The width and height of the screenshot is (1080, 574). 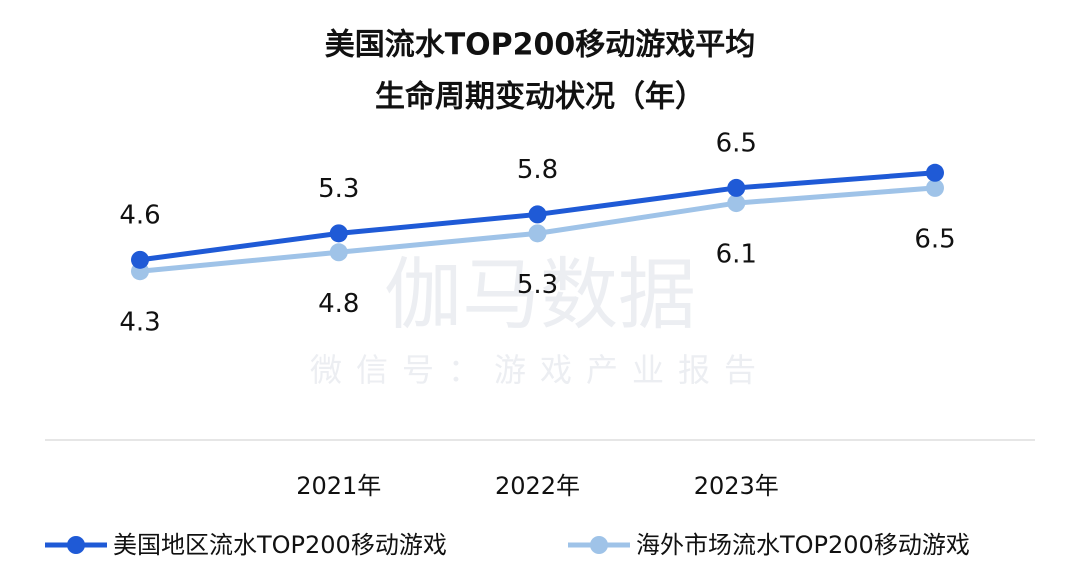 I want to click on watermark: 伽马数据, so click(x=540, y=295).